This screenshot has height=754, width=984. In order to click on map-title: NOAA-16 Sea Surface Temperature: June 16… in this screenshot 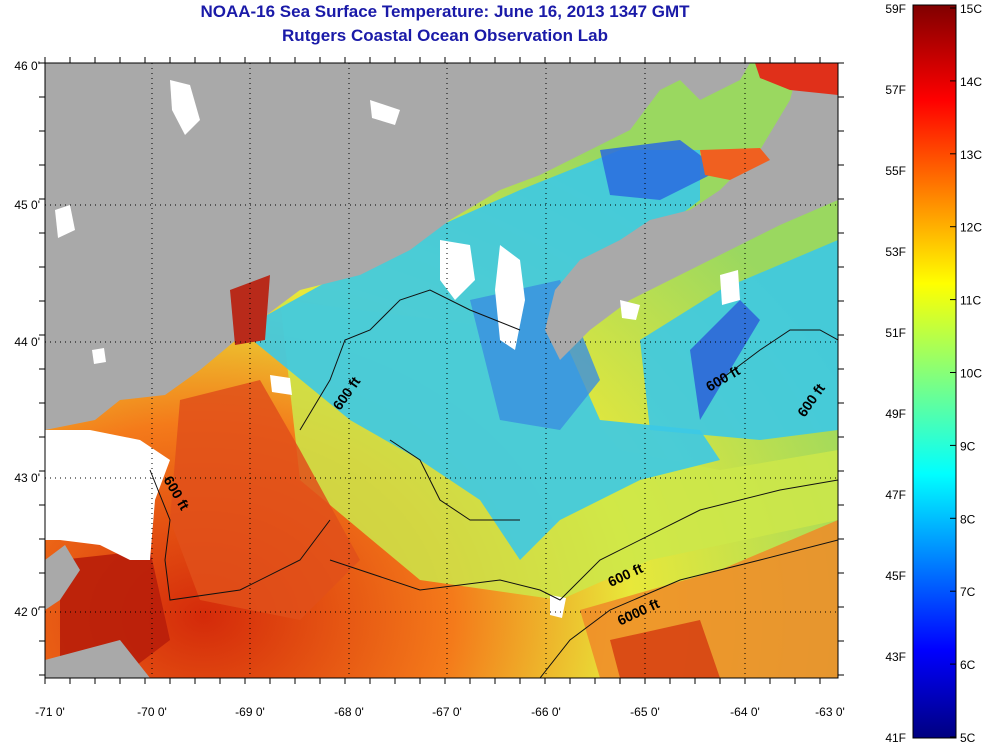, I will do `click(445, 11)`.